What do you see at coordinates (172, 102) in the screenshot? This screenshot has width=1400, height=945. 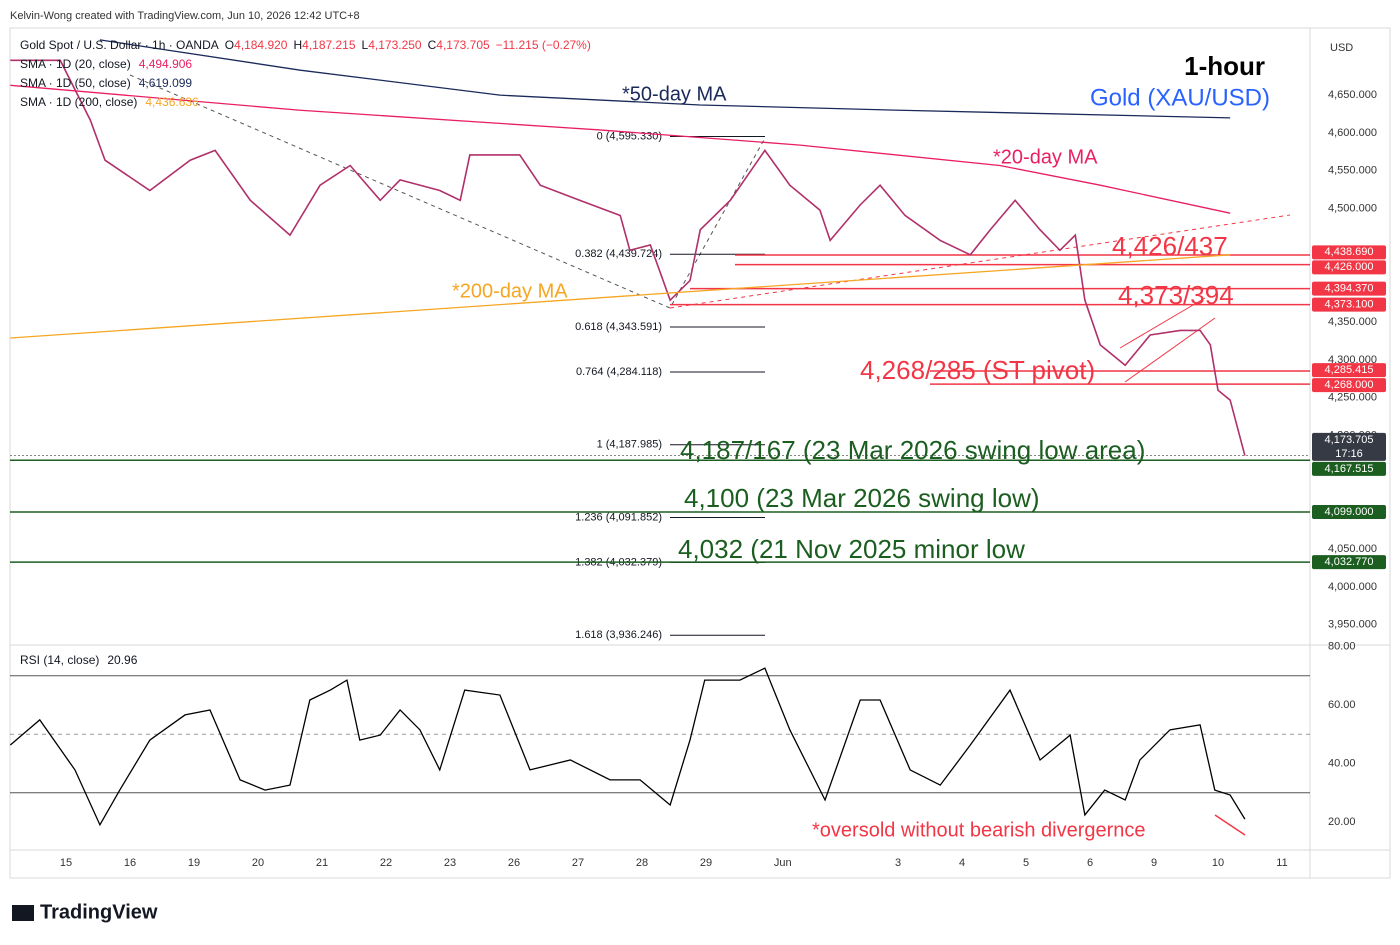 I see `legend-text: 4,436.636` at bounding box center [172, 102].